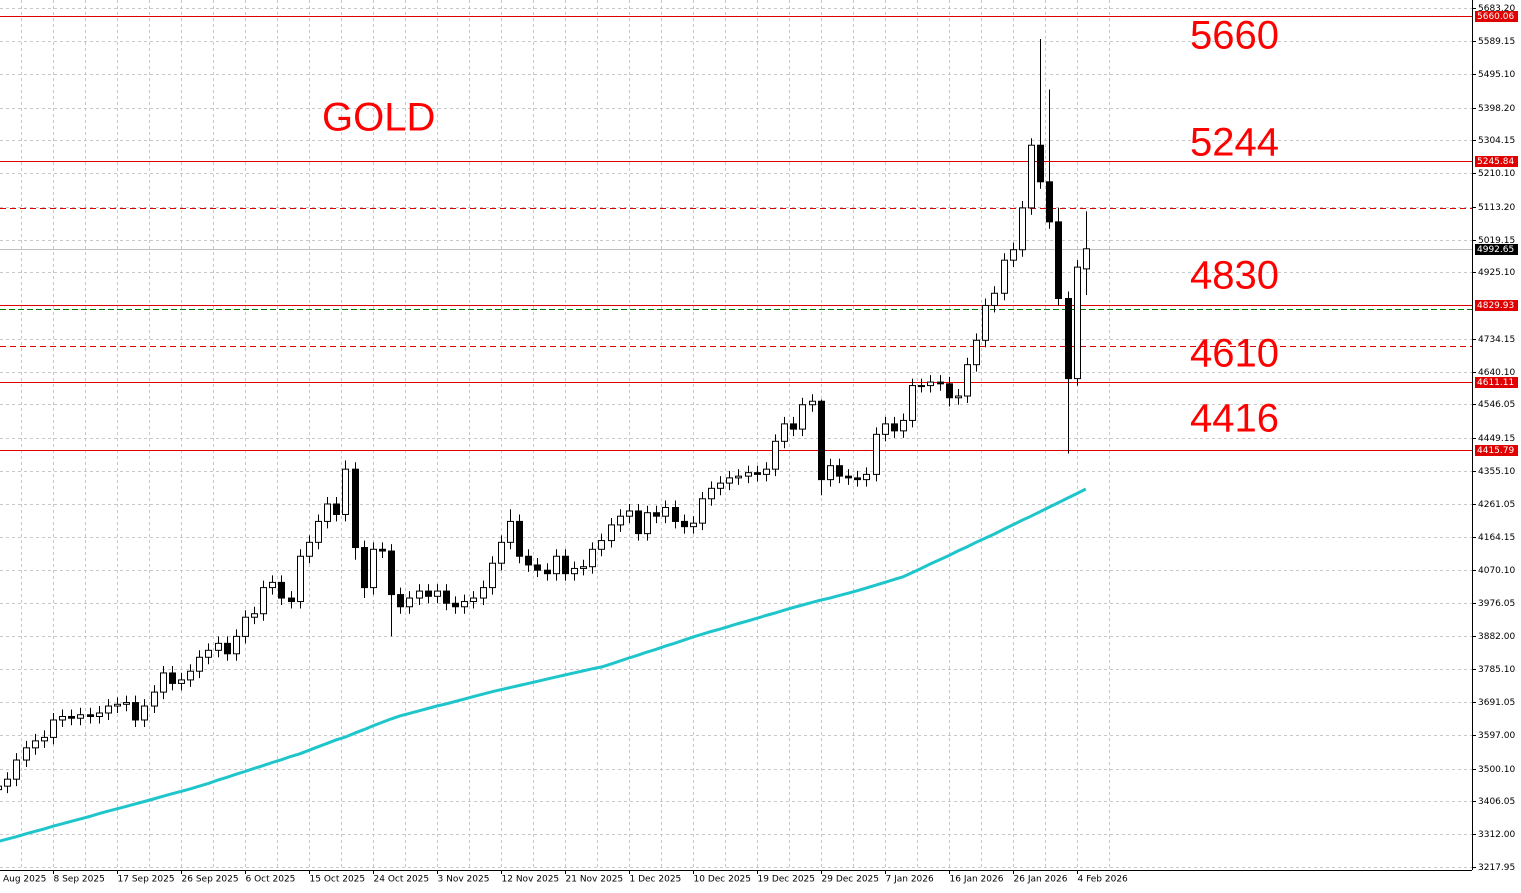  What do you see at coordinates (1496, 174) in the screenshot?
I see `y-tick-label: 5210.10` at bounding box center [1496, 174].